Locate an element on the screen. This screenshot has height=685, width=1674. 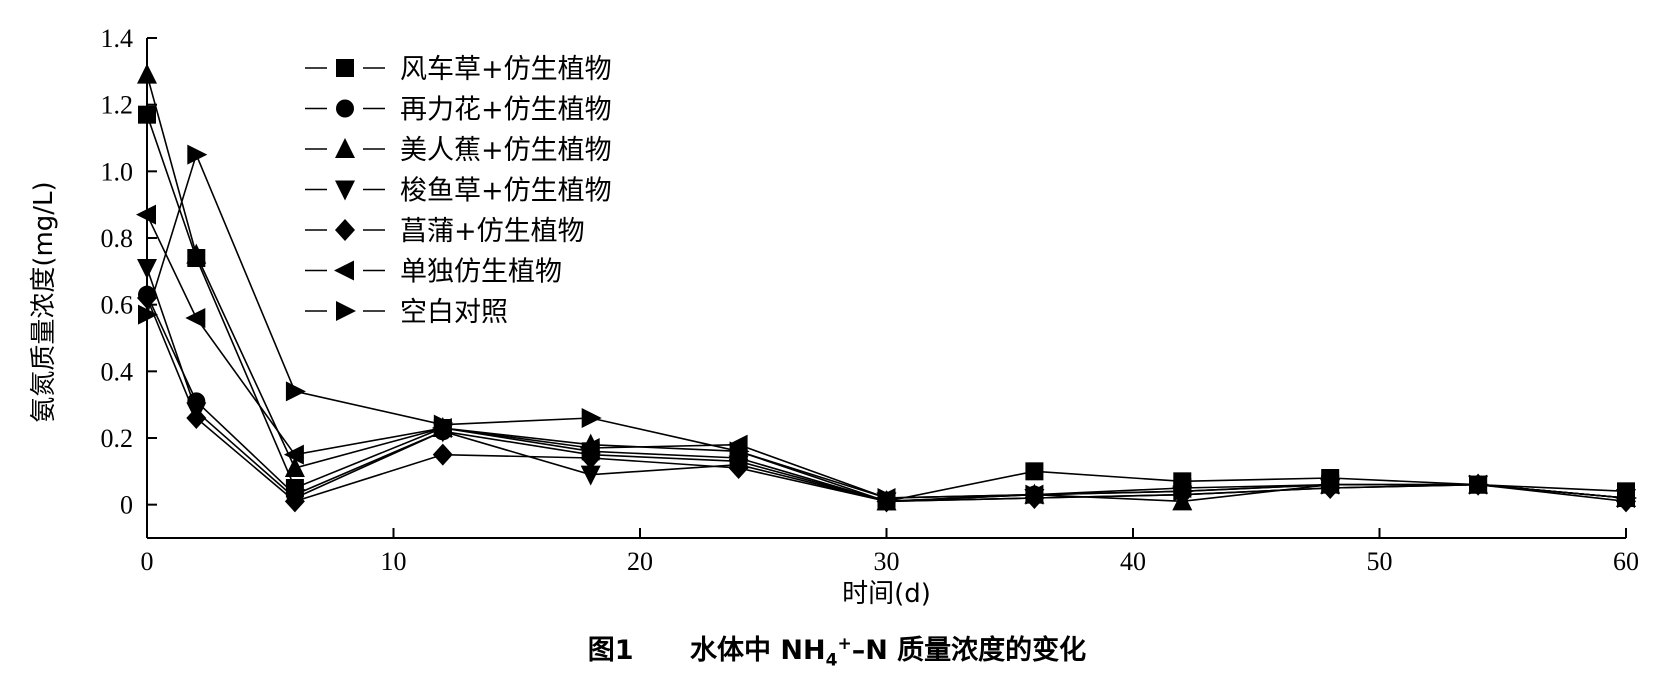
data-point-circle is located at coordinates (345, 108).